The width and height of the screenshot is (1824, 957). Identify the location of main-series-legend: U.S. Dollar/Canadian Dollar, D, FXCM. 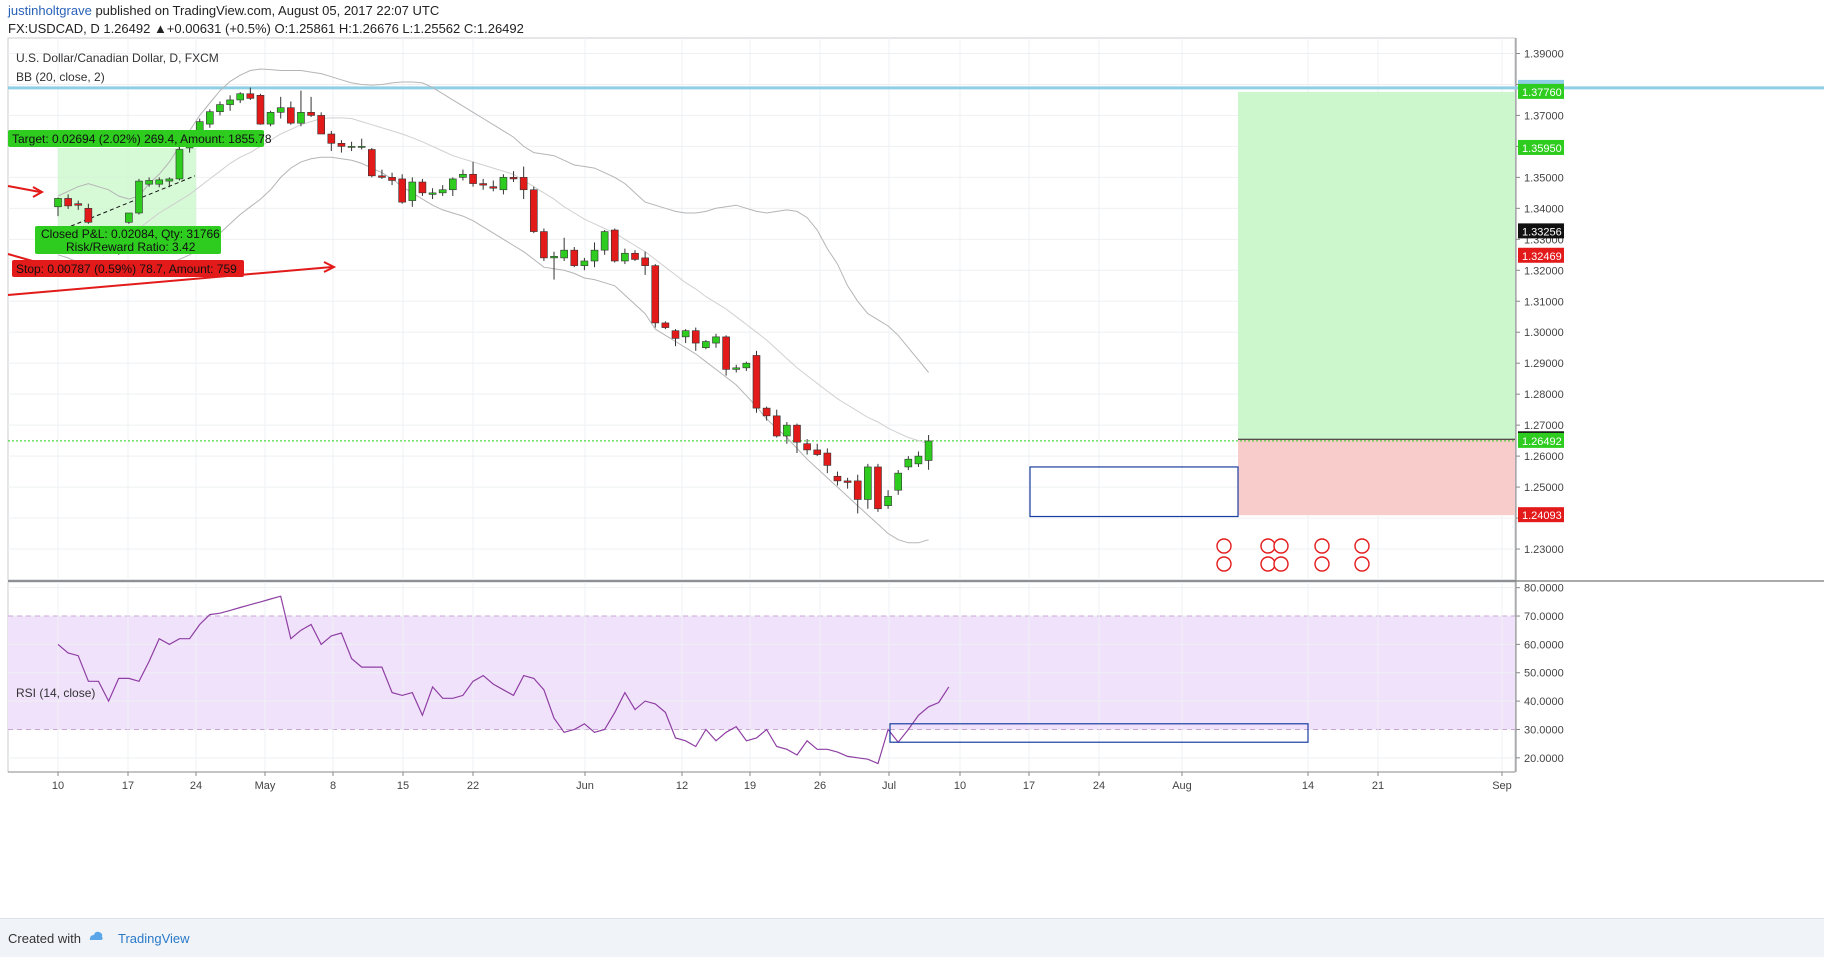
(117, 58).